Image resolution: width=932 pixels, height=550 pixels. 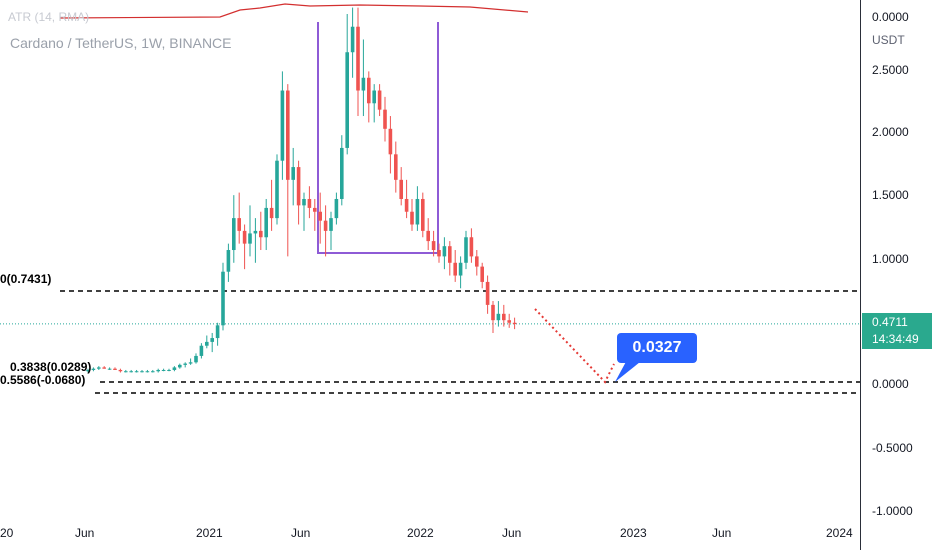 What do you see at coordinates (51, 367) in the screenshot?
I see `fib-label-lower-a: 0.3838(0.0289)` at bounding box center [51, 367].